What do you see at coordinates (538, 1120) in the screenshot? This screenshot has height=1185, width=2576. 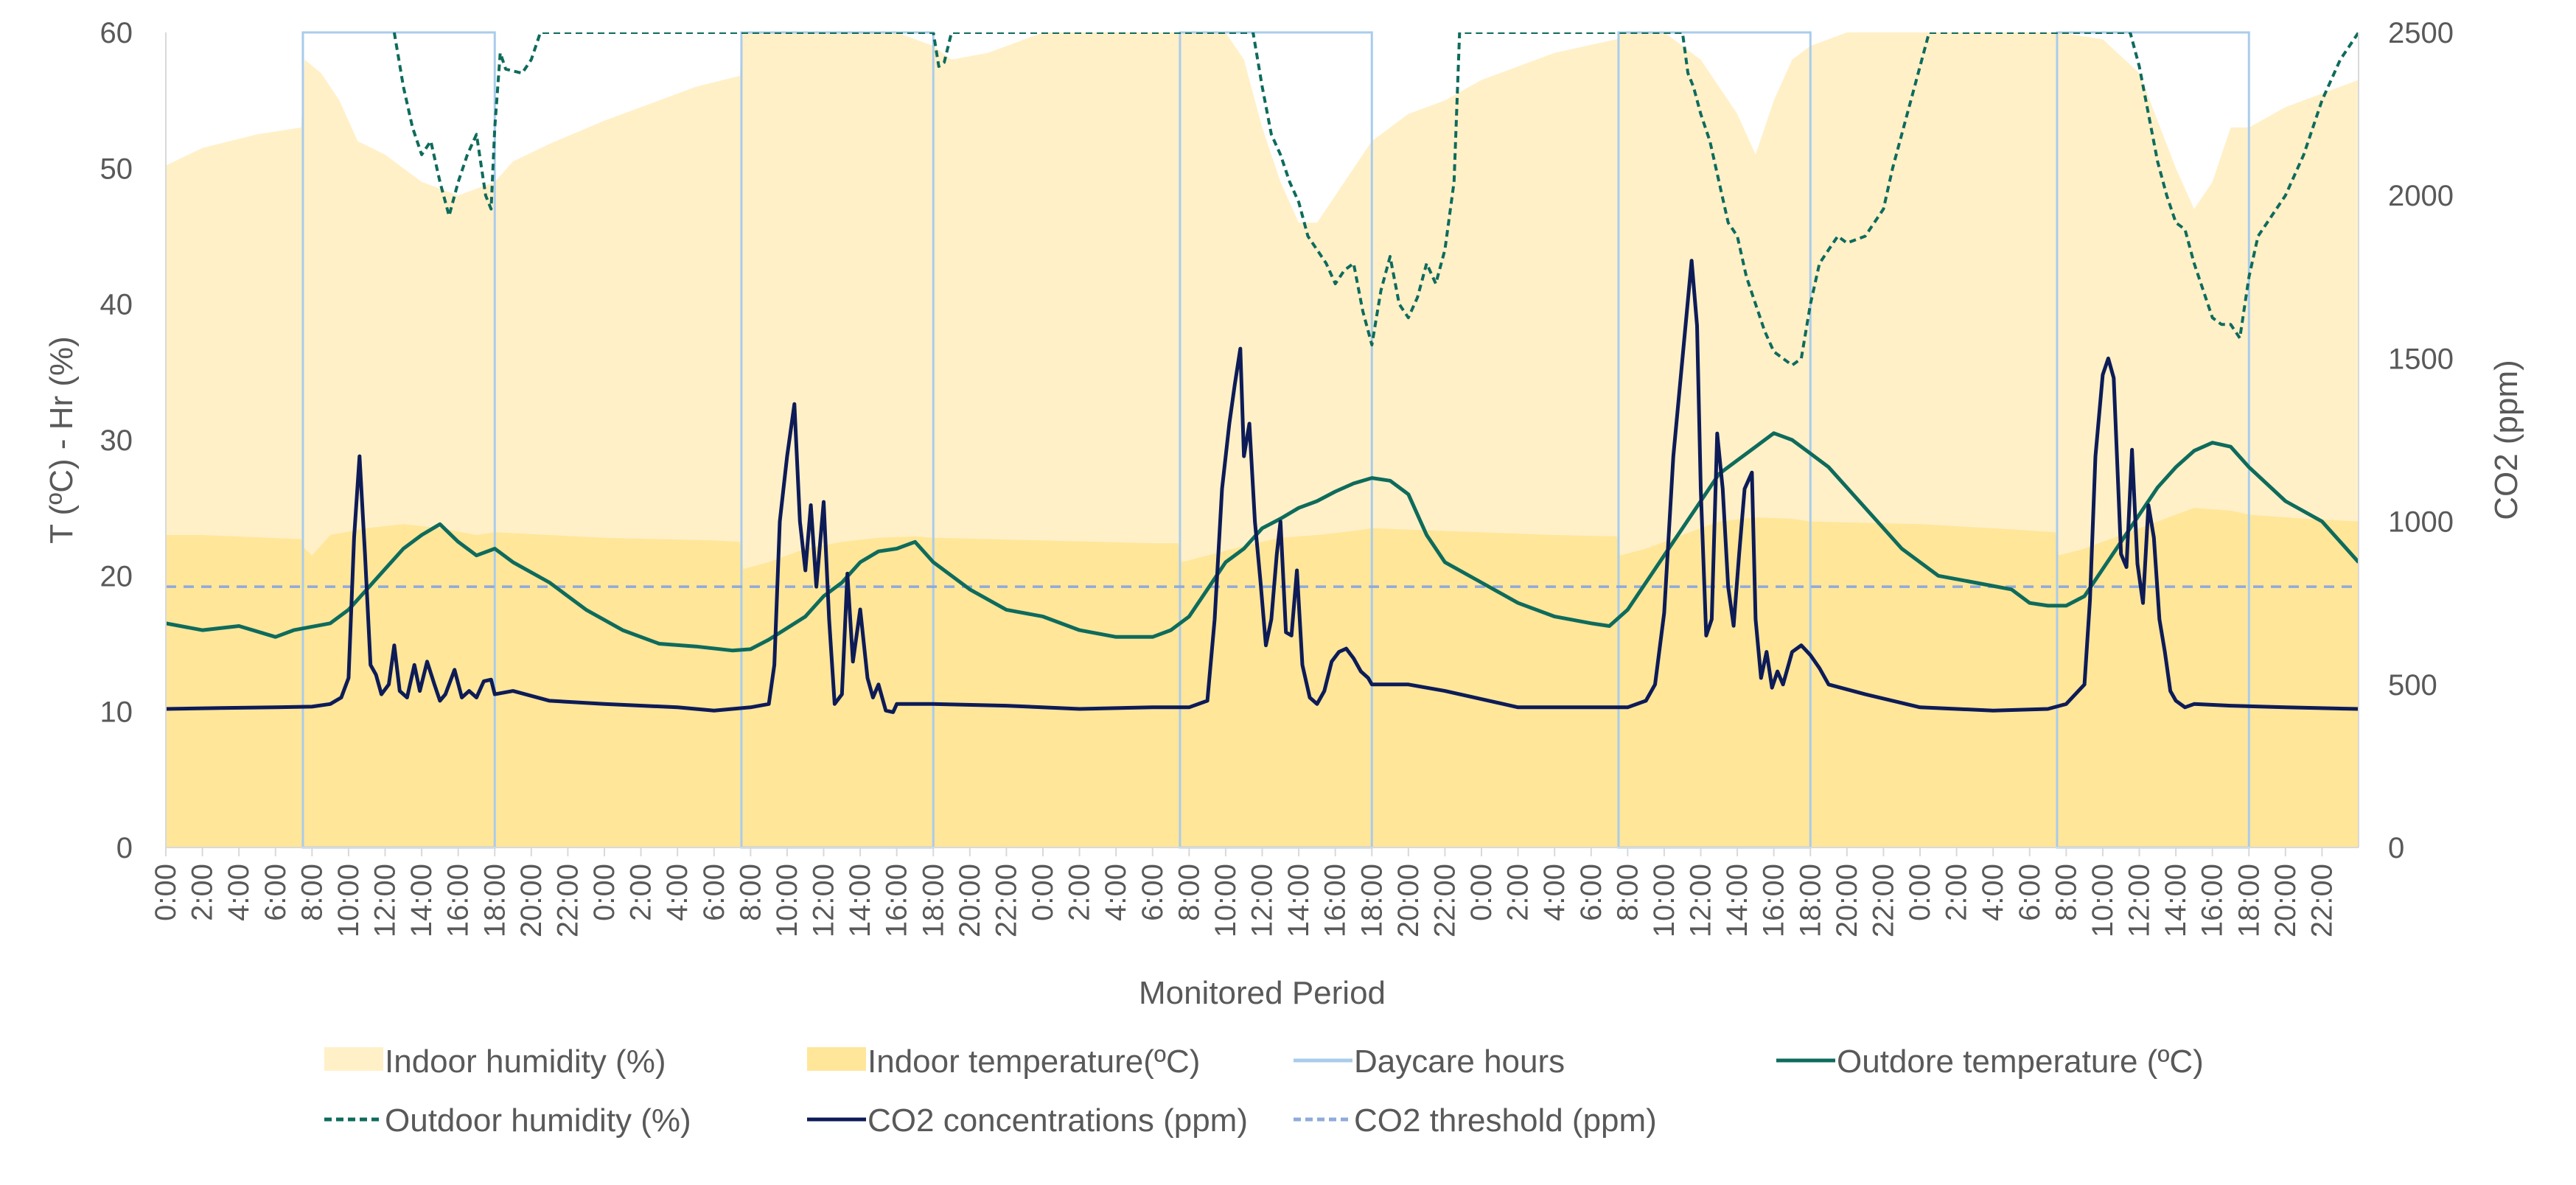 I see `legend-label: Outdoor humidity (%)` at bounding box center [538, 1120].